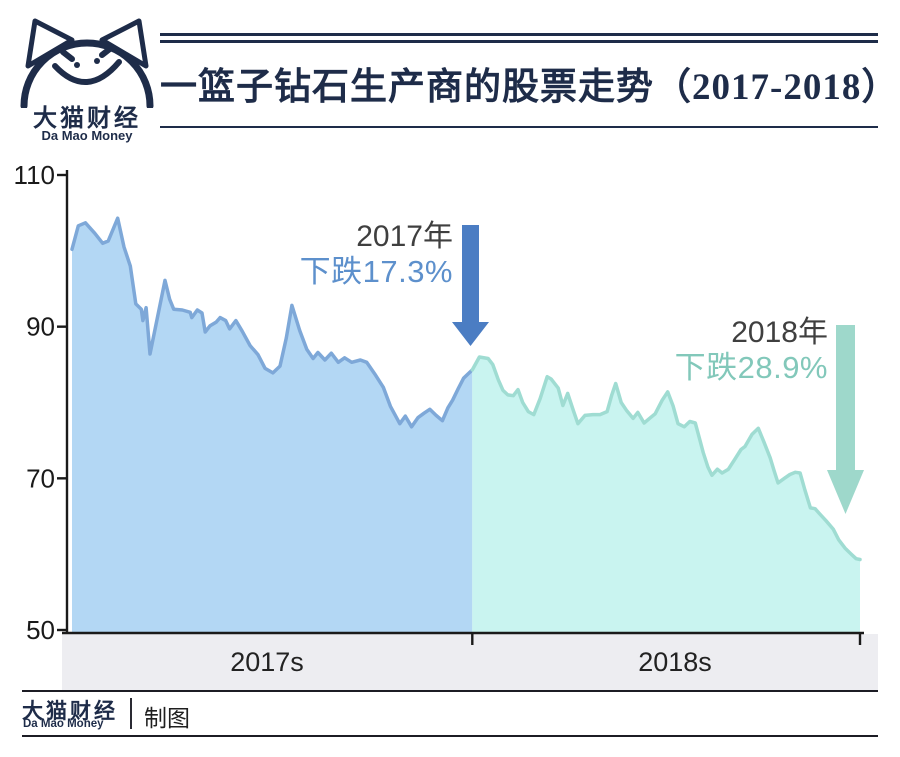 The height and width of the screenshot is (757, 900). I want to click on footer-rule-top, so click(450, 691).